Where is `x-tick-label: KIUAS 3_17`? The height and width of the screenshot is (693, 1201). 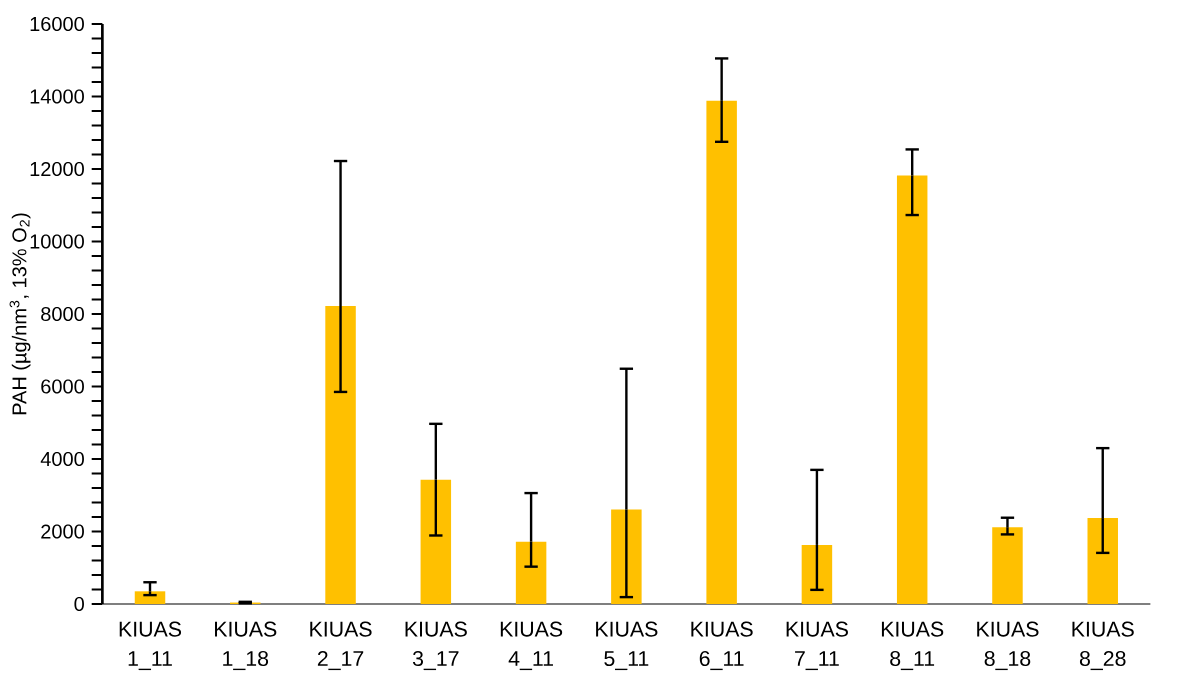 x-tick-label: KIUAS 3_17 is located at coordinates (436, 646).